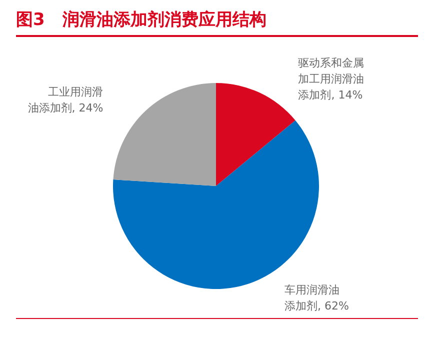 The height and width of the screenshot is (340, 428). Describe the element at coordinates (66, 99) in the screenshot. I see `slice-label: 工业用润滑油添加剂, 24%` at that location.